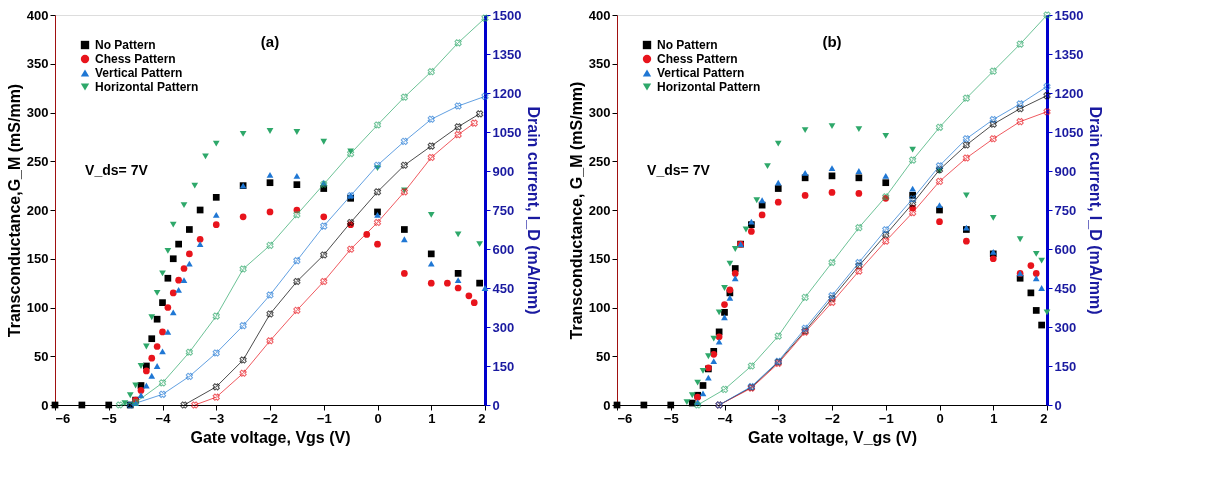 The width and height of the screenshot is (1208, 480). Describe the element at coordinates (270, 437) in the screenshot. I see `x-axis-title: Gate voltage, Vgs (V)` at that location.